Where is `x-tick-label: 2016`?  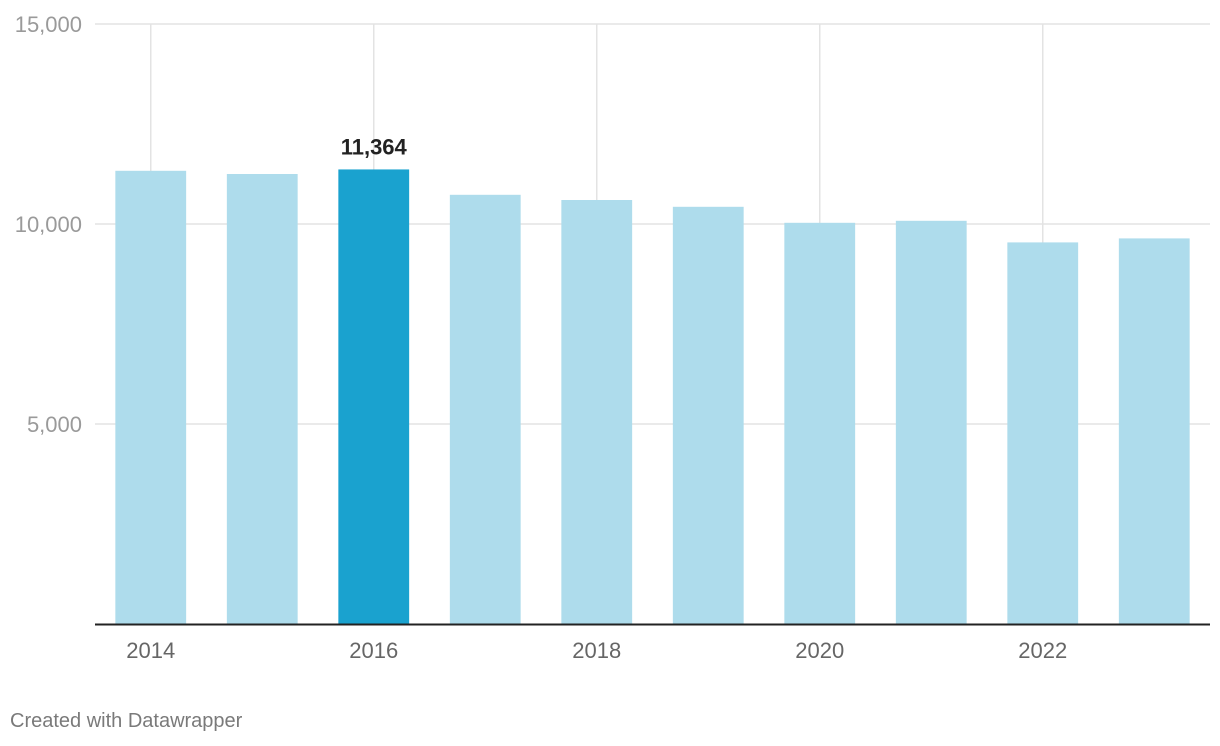
x-tick-label: 2016 is located at coordinates (373, 650).